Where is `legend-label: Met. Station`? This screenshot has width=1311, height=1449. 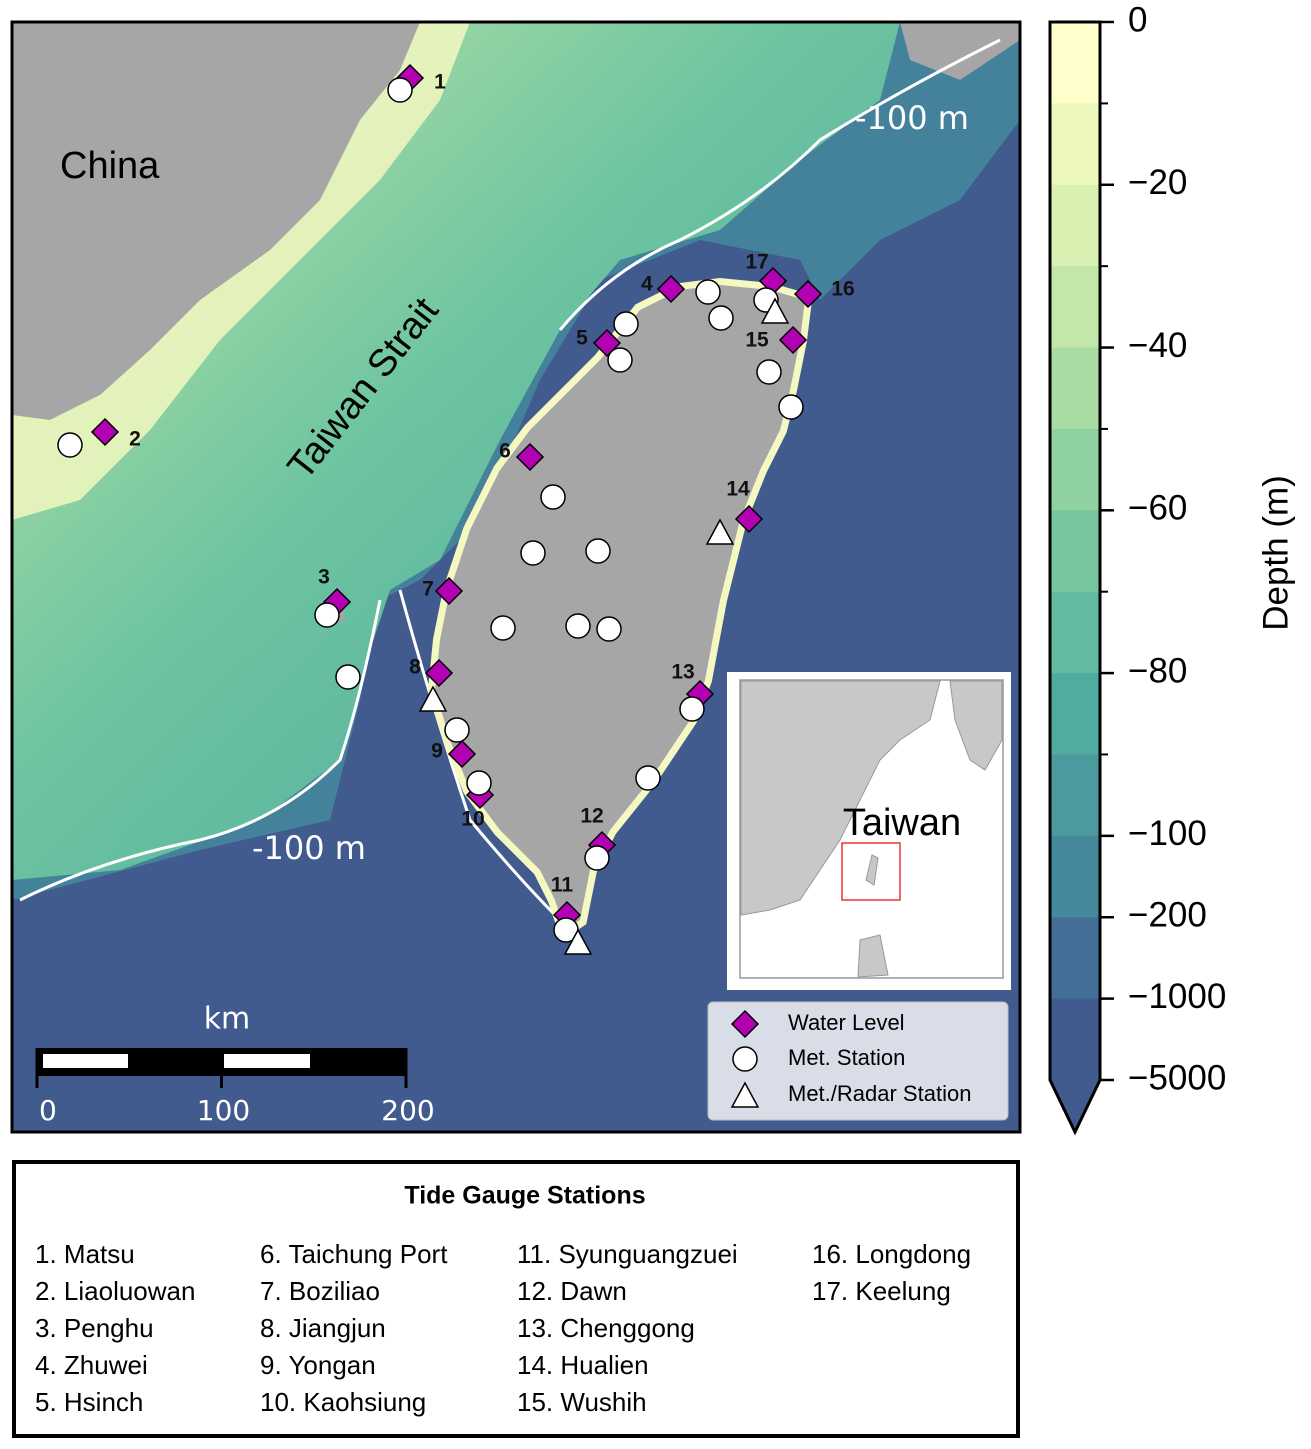 legend-label: Met. Station is located at coordinates (846, 1057).